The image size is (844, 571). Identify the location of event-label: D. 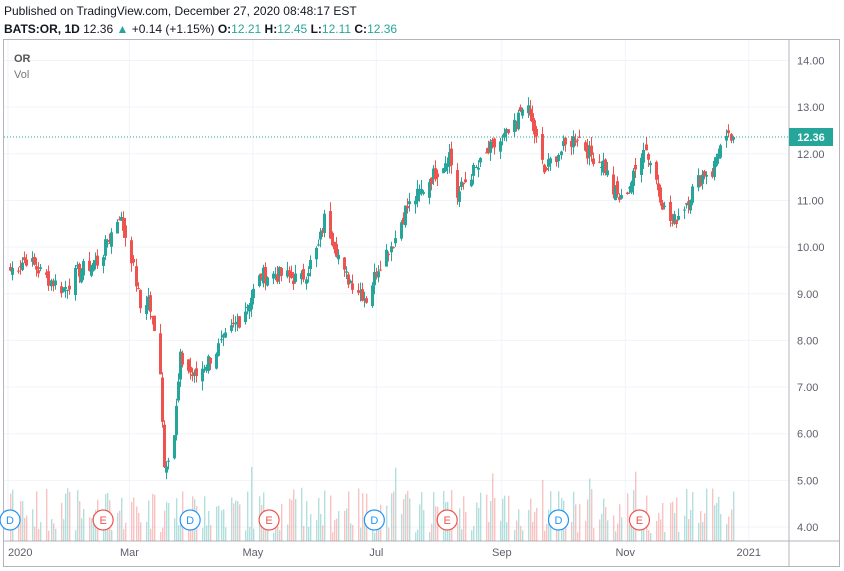
(559, 521).